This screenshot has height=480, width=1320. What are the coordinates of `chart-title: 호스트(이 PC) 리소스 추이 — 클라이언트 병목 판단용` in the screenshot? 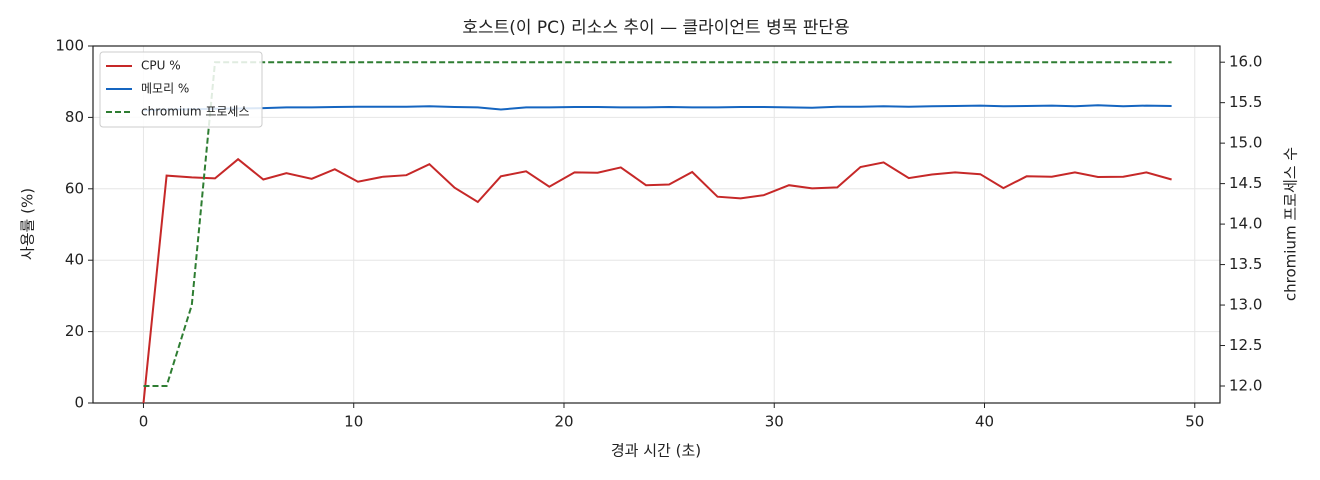 It's located at (655, 28).